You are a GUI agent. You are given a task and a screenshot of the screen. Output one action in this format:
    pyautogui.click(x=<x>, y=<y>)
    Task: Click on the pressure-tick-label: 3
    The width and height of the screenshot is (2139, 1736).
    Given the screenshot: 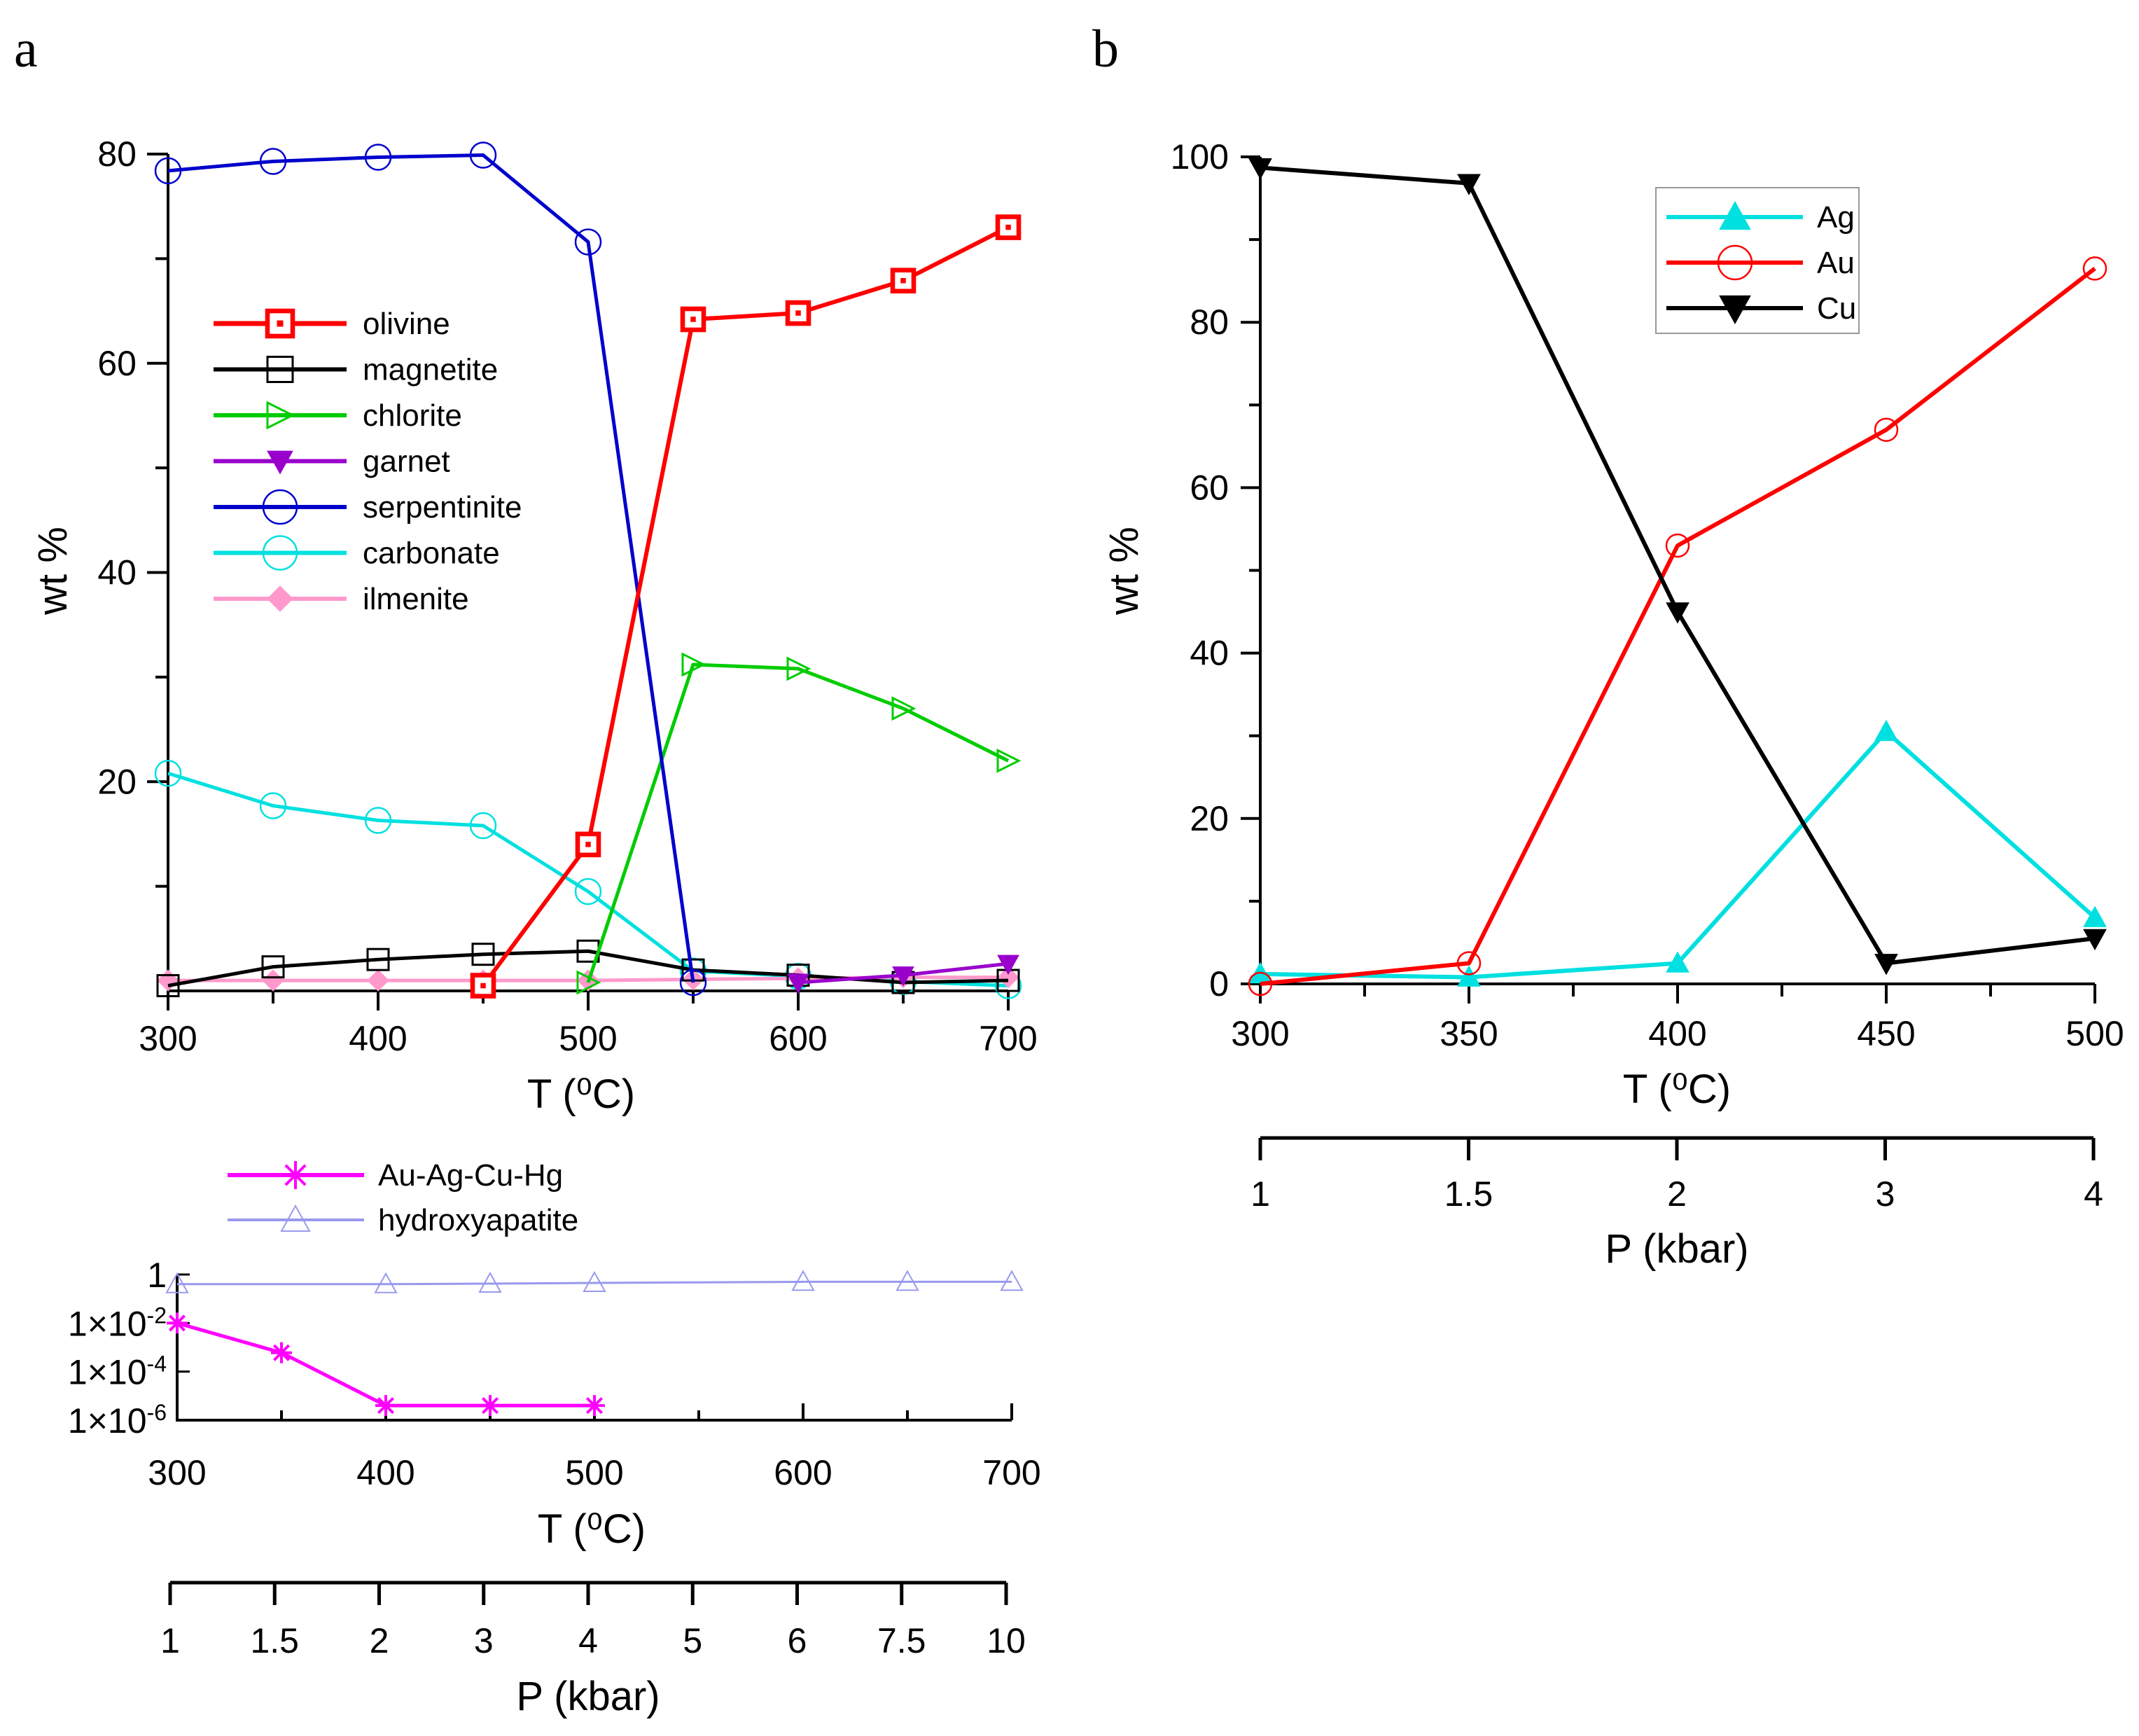 What is the action you would take?
    pyautogui.click(x=484, y=1640)
    